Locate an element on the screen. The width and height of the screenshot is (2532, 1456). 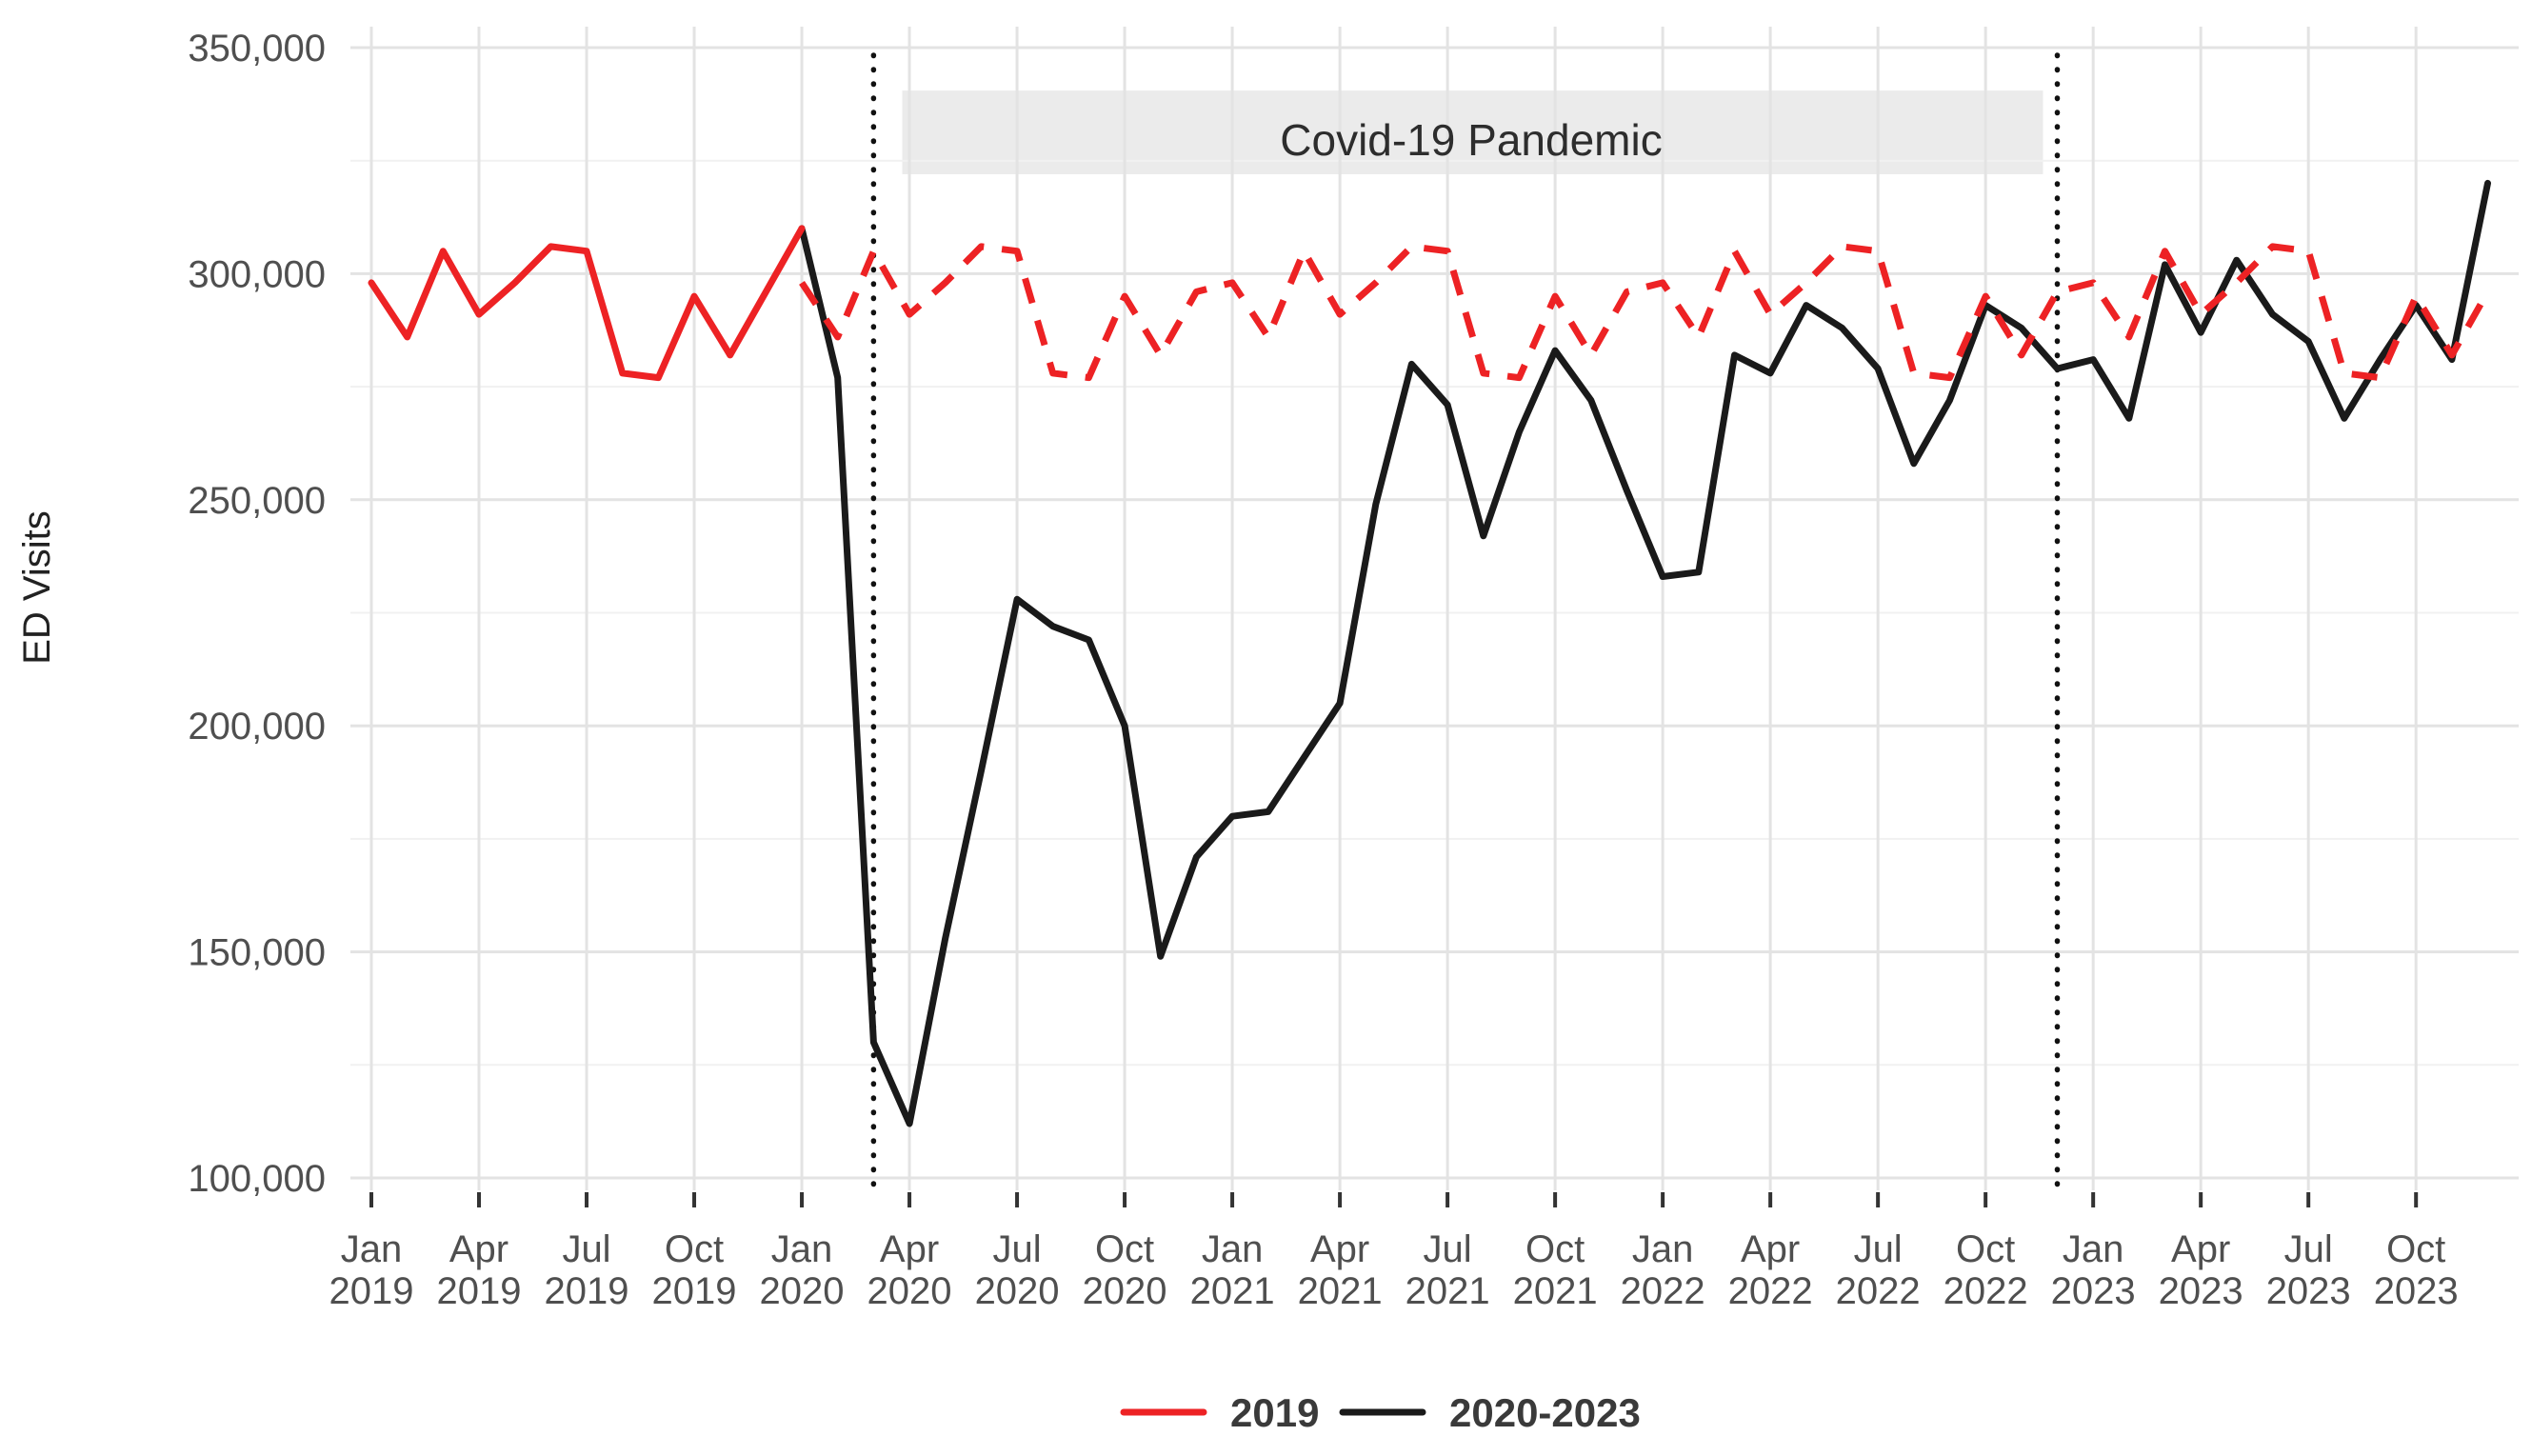
legend-label-2020-2023: 2020-2023 is located at coordinates (1545, 1413).